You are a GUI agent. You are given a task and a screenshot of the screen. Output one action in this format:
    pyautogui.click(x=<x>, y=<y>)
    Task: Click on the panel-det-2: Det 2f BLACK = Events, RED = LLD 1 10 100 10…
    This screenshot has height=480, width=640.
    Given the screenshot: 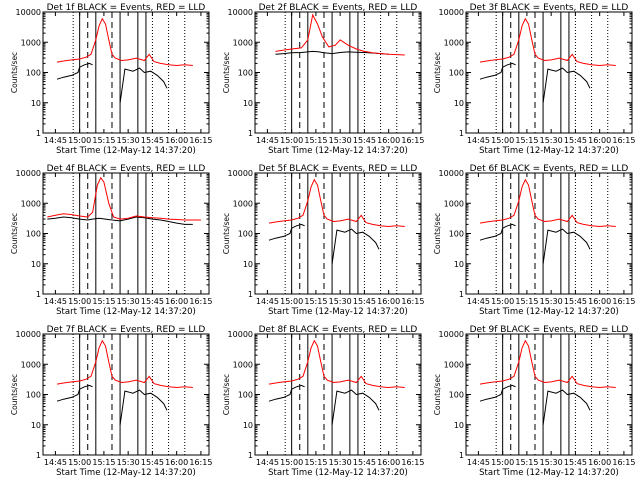 What is the action you would take?
    pyautogui.click(x=323, y=79)
    